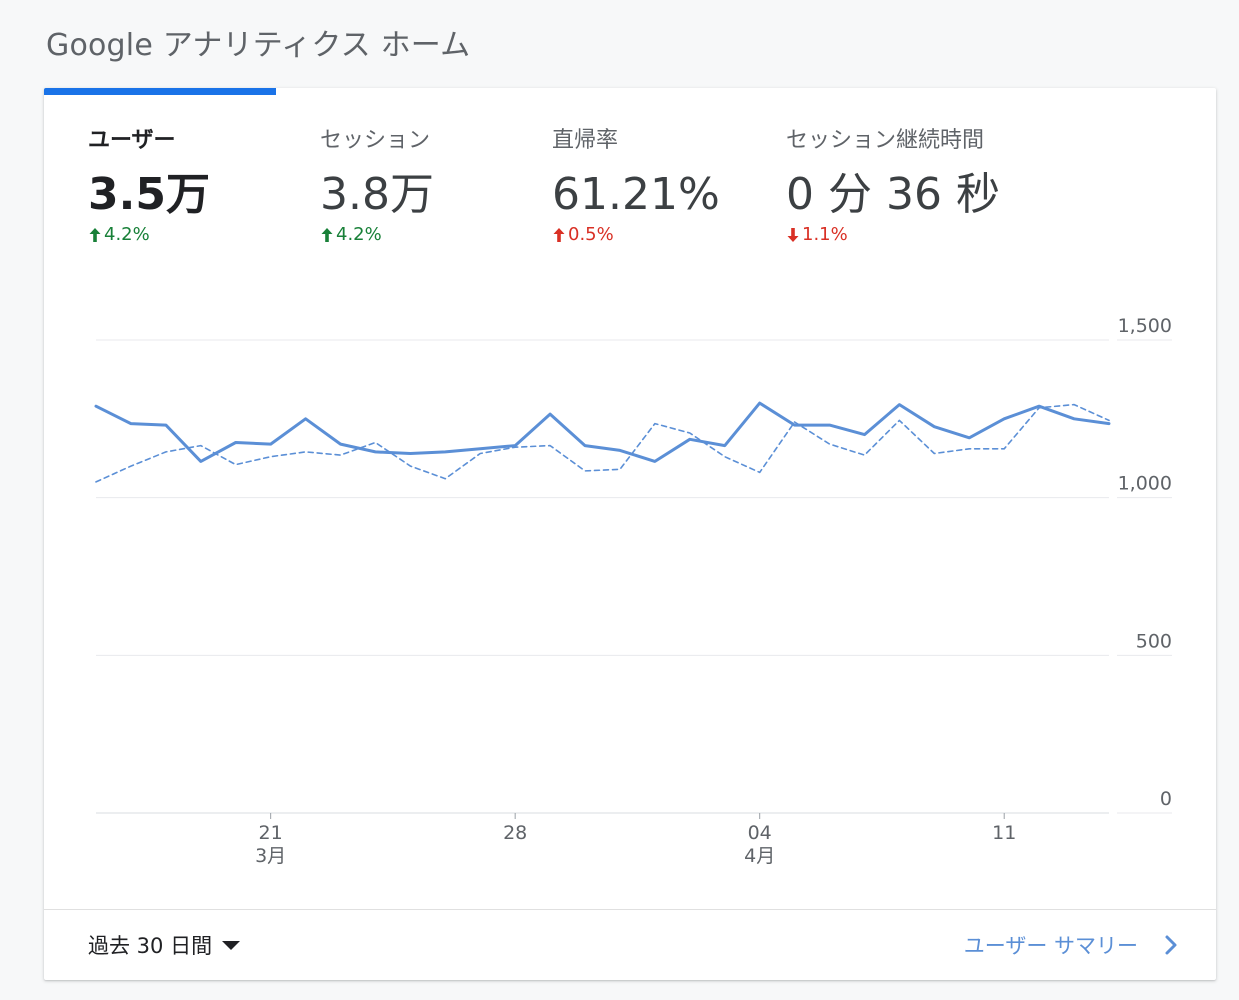  Describe the element at coordinates (793, 235) in the screenshot. I see `arrow-down-icon` at that location.